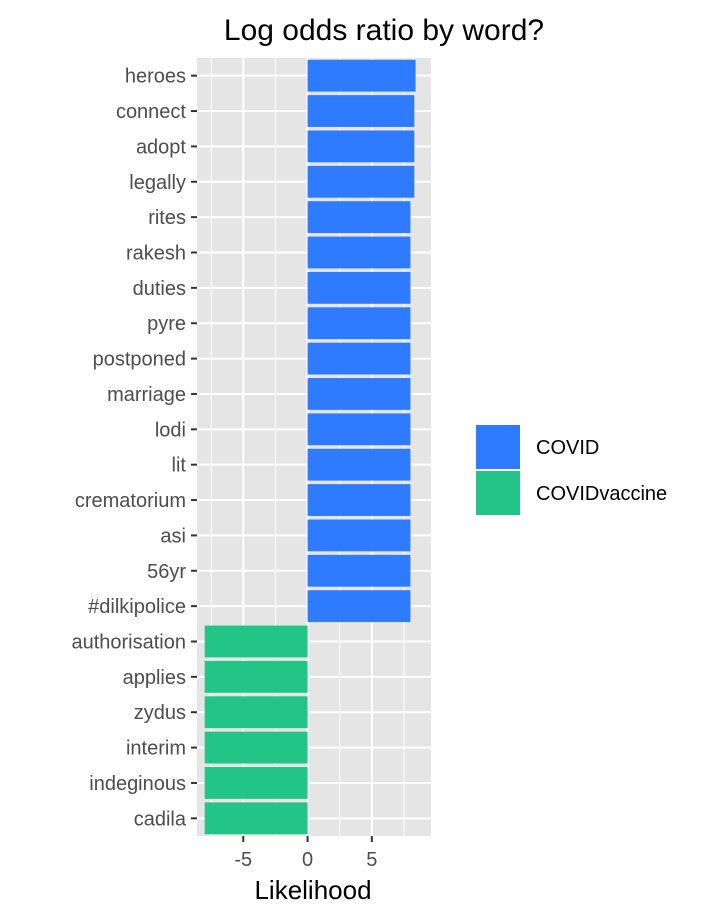 This screenshot has height=921, width=720. What do you see at coordinates (361, 181) in the screenshot?
I see `bar-legally` at bounding box center [361, 181].